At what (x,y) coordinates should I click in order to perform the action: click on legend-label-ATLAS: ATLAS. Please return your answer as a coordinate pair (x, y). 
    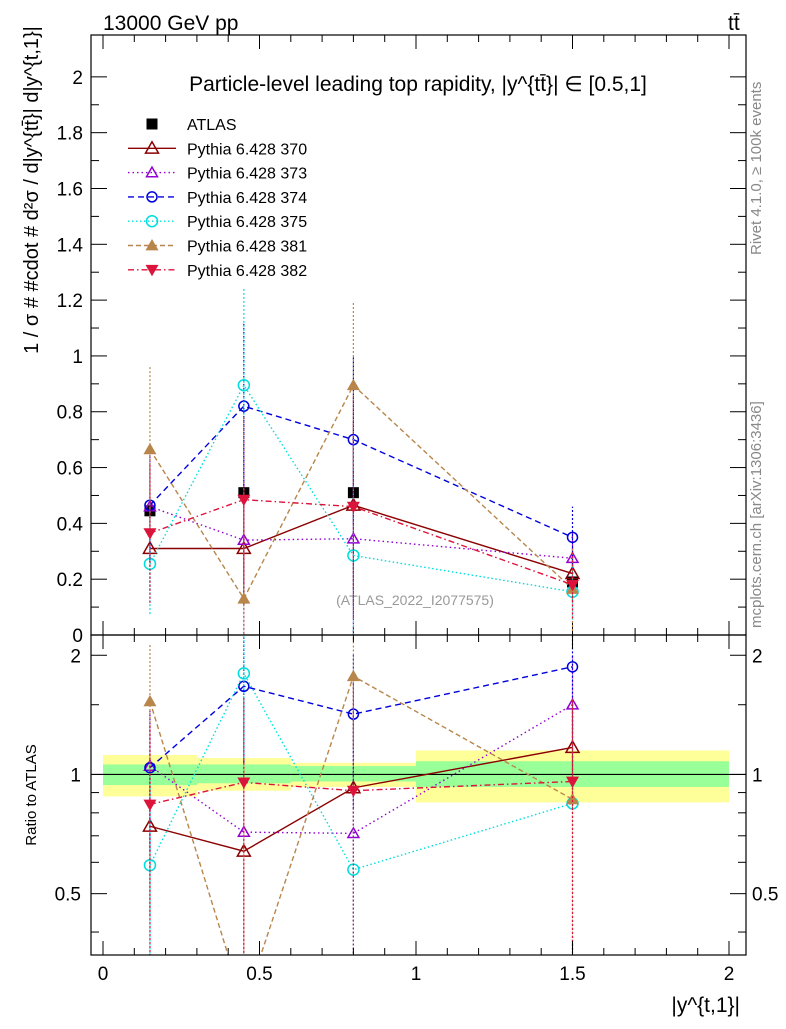
    Looking at the image, I should click on (212, 125).